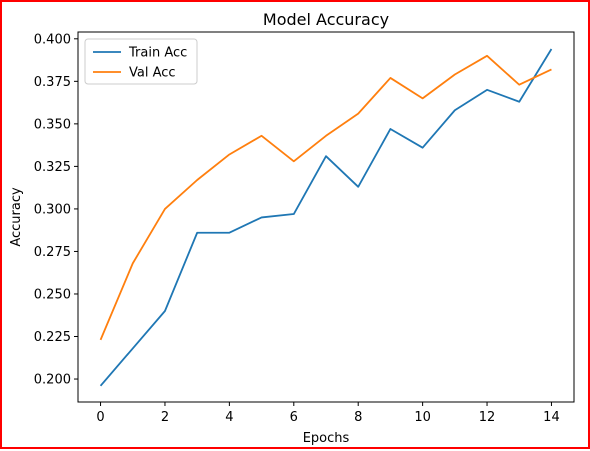 This screenshot has height=451, width=590. What do you see at coordinates (328, 413) in the screenshot?
I see `x-axis: 0 2 4 6 8 10 12 14` at bounding box center [328, 413].